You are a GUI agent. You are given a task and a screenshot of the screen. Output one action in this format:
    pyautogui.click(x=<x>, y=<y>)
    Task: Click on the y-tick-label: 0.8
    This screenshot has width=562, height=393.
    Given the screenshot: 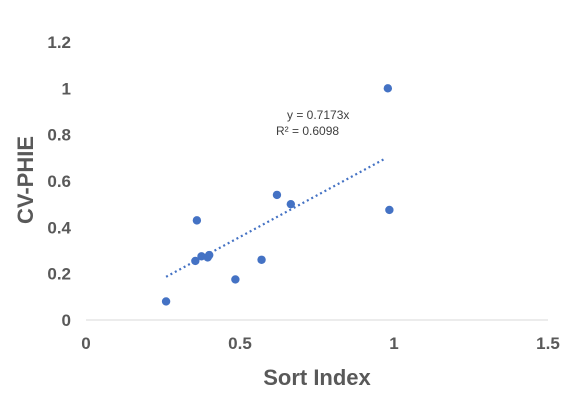 What is the action you would take?
    pyautogui.click(x=59, y=135)
    